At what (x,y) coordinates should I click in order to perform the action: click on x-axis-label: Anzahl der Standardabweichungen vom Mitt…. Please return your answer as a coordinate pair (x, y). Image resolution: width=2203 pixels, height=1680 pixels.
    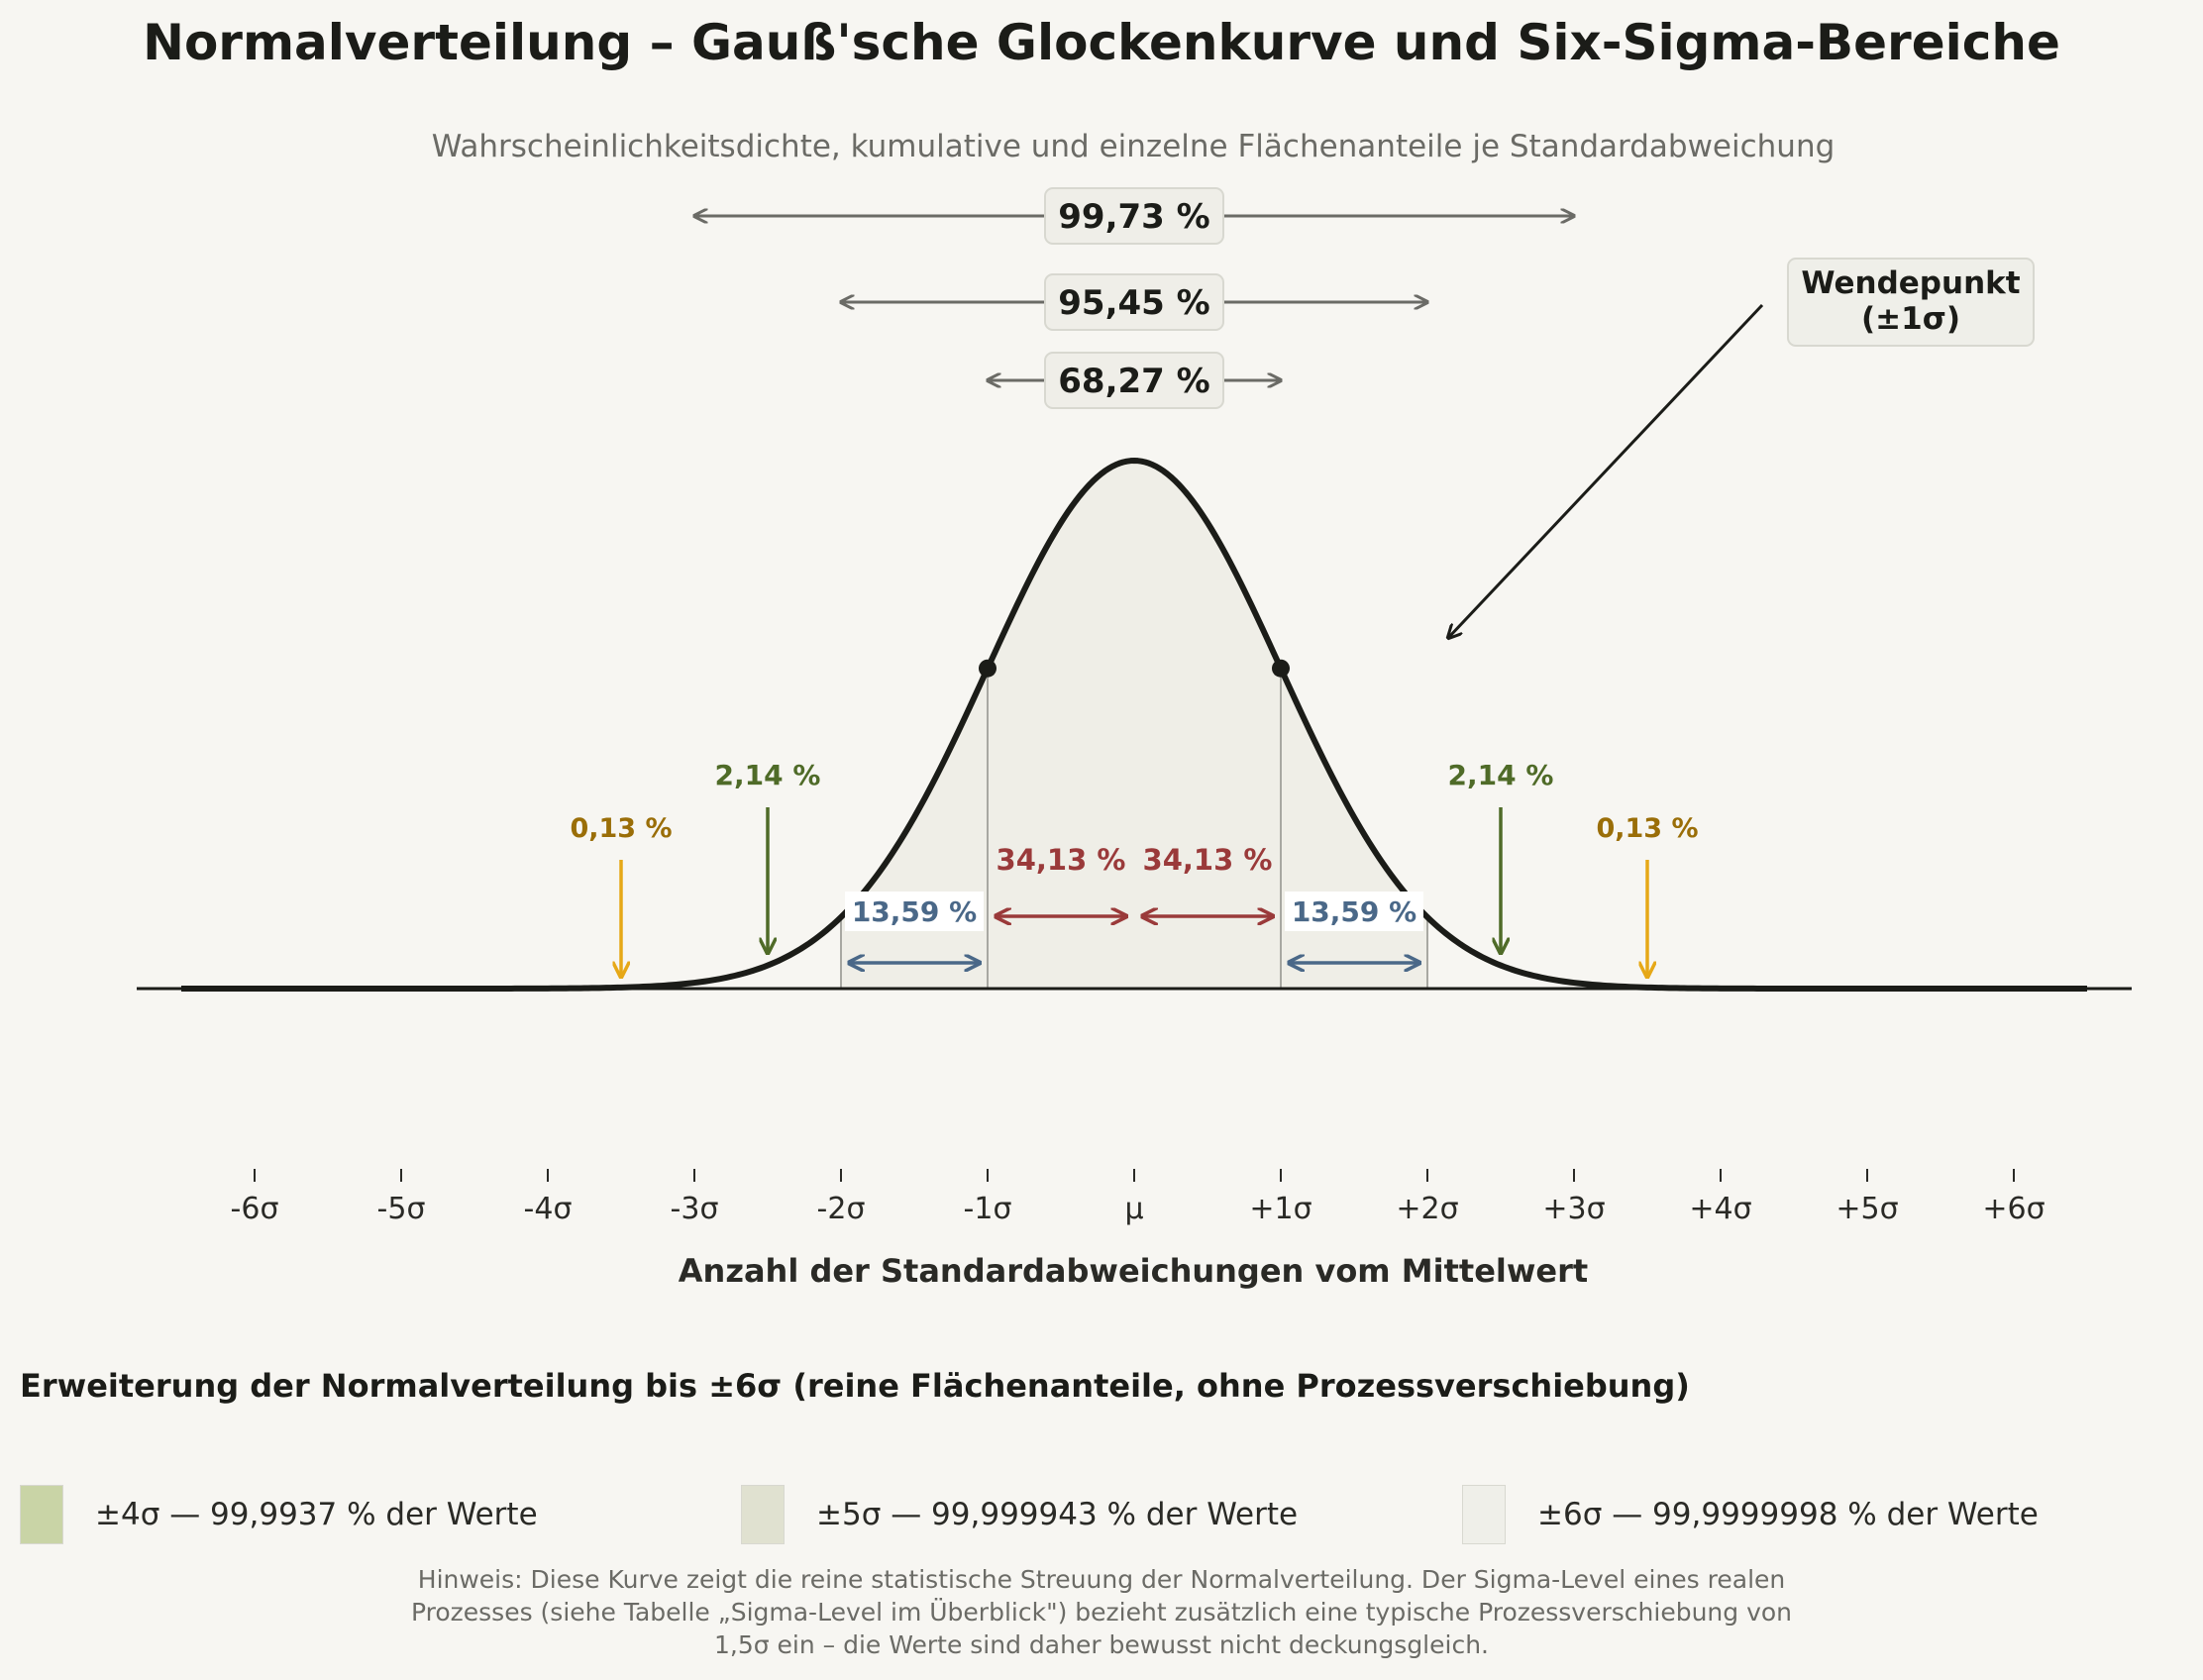
    Looking at the image, I should click on (1134, 1271).